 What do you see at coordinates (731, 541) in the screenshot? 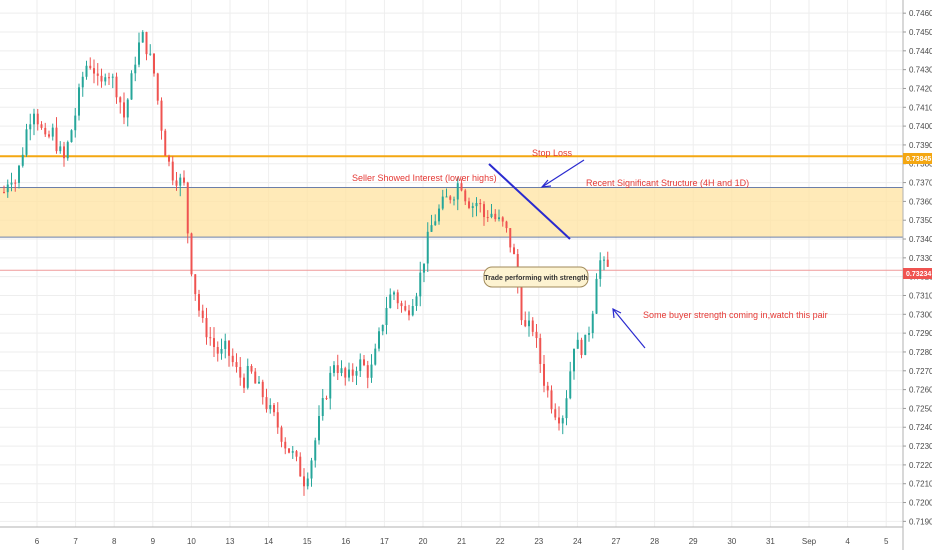
I see `x-tick-label: 30` at bounding box center [731, 541].